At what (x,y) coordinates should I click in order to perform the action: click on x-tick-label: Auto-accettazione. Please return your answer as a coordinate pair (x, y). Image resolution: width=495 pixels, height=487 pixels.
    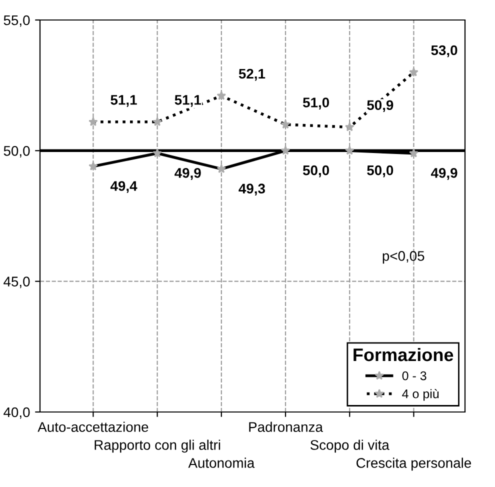
    Looking at the image, I should click on (93, 427).